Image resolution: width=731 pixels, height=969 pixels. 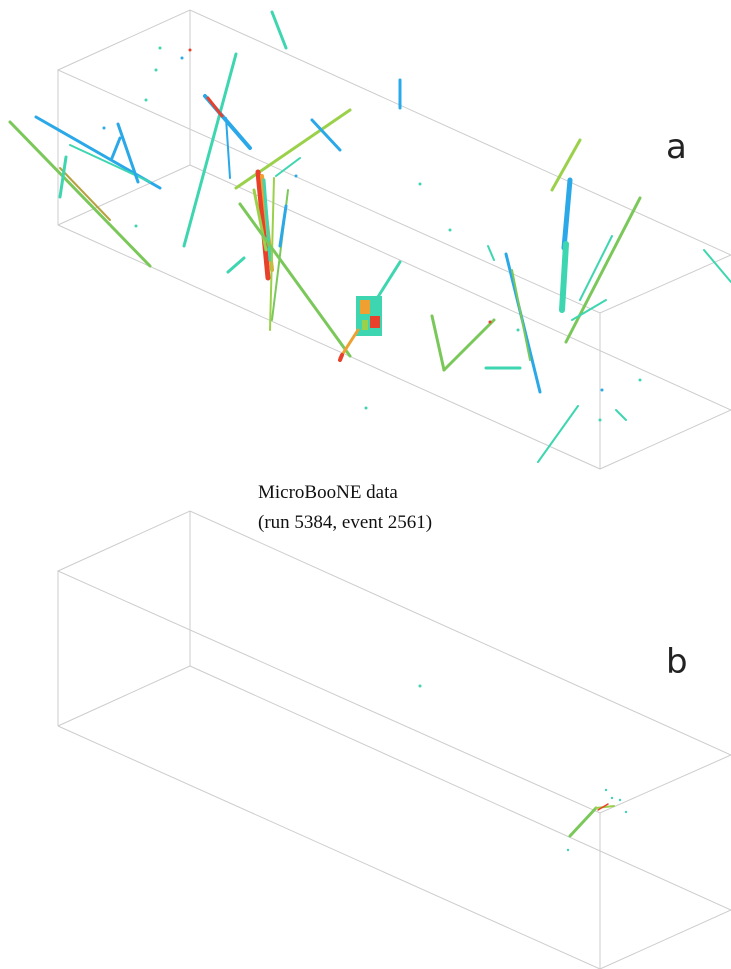 What do you see at coordinates (676, 147) in the screenshot?
I see `panel-a-label: a` at bounding box center [676, 147].